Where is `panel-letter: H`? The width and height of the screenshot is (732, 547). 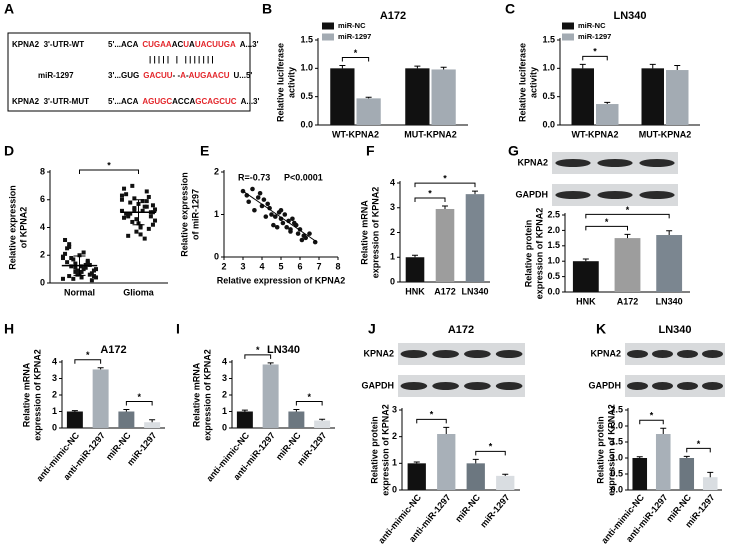
panel-letter: H is located at coordinates (9, 329).